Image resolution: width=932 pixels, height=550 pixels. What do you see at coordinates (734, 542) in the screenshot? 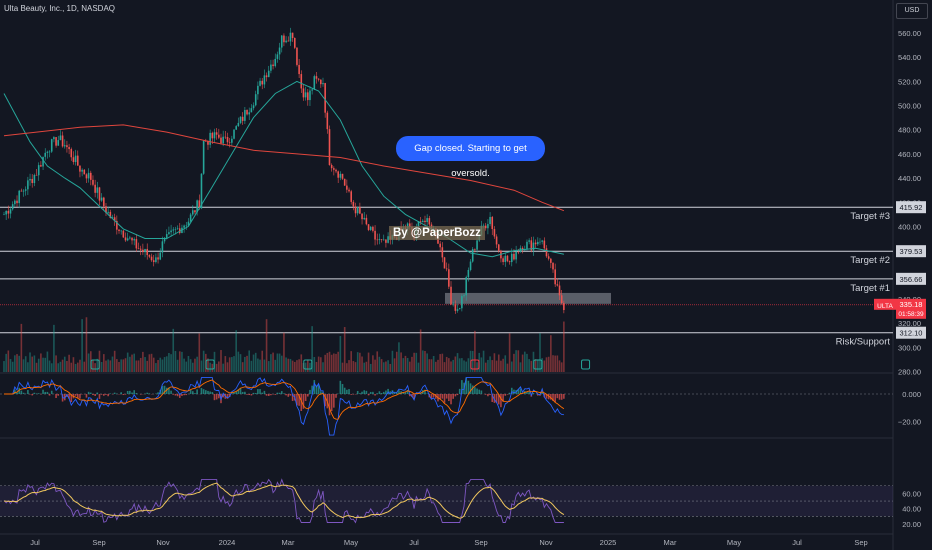
I see `time-tick-label: May` at bounding box center [734, 542].